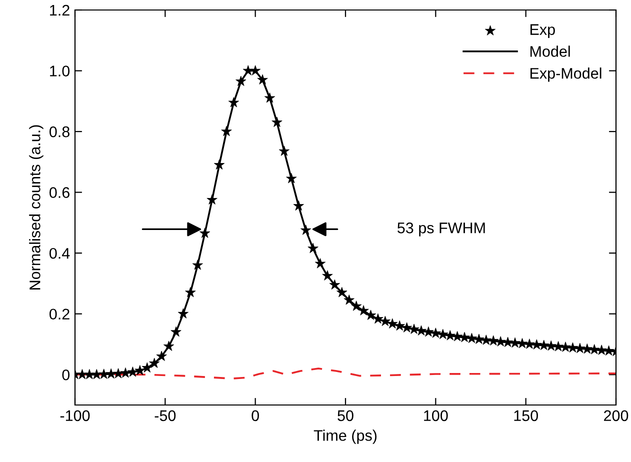 The height and width of the screenshot is (462, 631). I want to click on x-tick-label: 0, so click(255, 416).